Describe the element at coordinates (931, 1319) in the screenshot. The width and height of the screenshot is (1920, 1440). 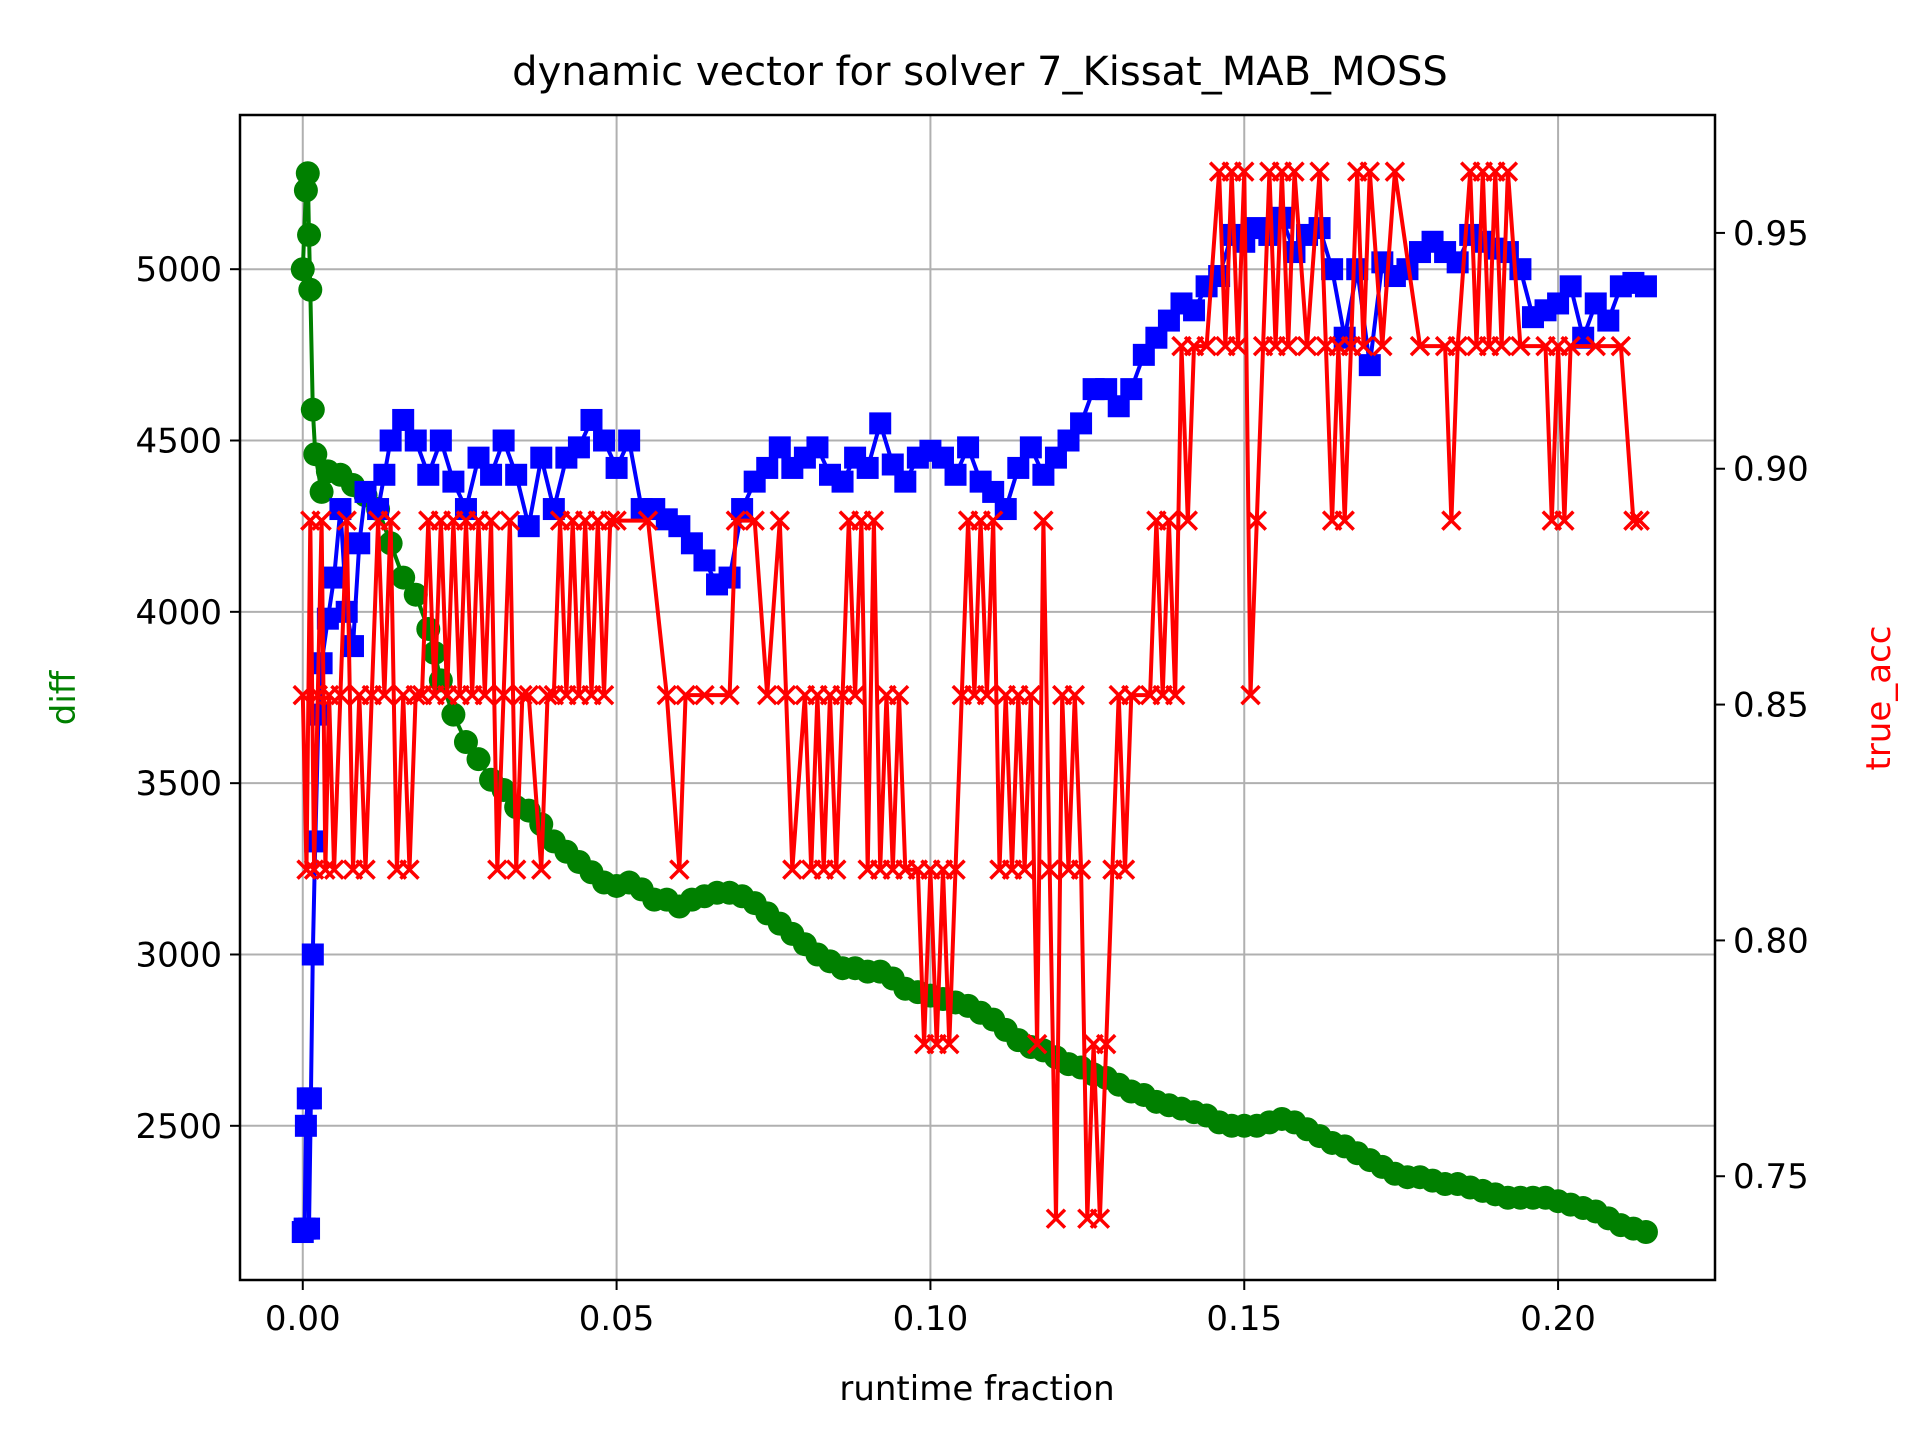
I see `x-tick-label: 0.10` at that location.